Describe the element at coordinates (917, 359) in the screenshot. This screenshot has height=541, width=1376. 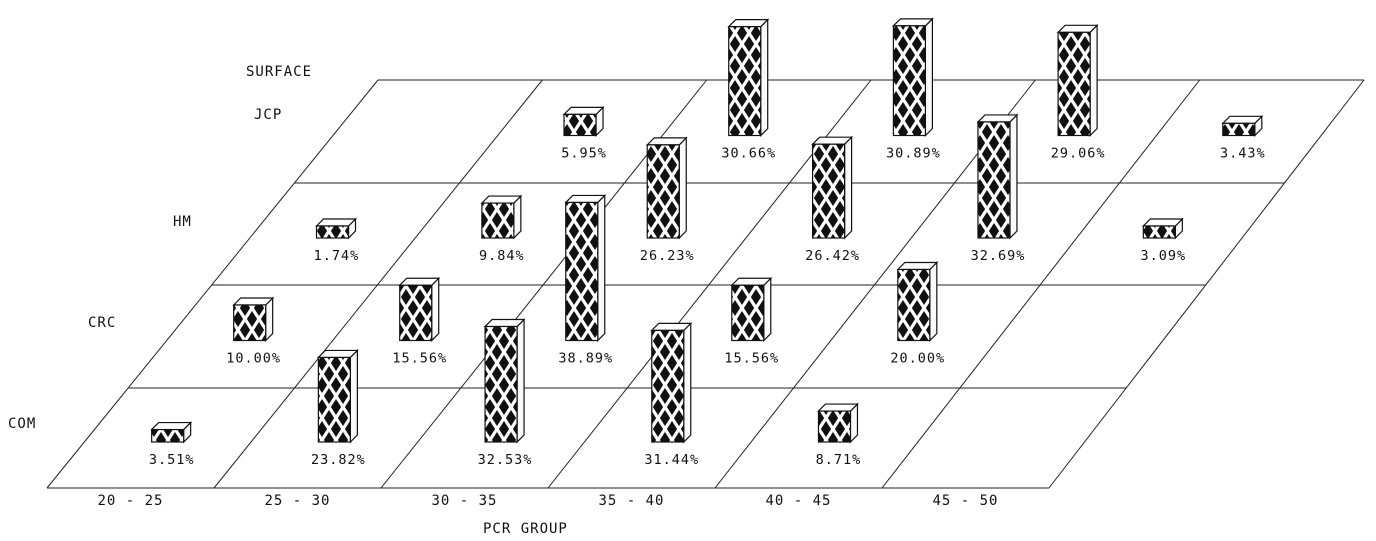
I see `data-label: 20.00%` at that location.